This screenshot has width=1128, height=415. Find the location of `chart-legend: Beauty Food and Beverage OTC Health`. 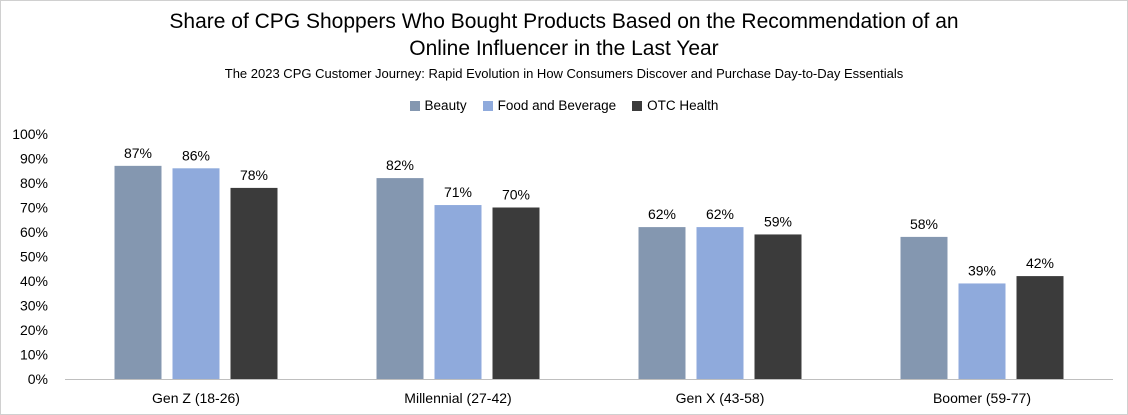

chart-legend: Beauty Food and Beverage OTC Health is located at coordinates (564, 105).